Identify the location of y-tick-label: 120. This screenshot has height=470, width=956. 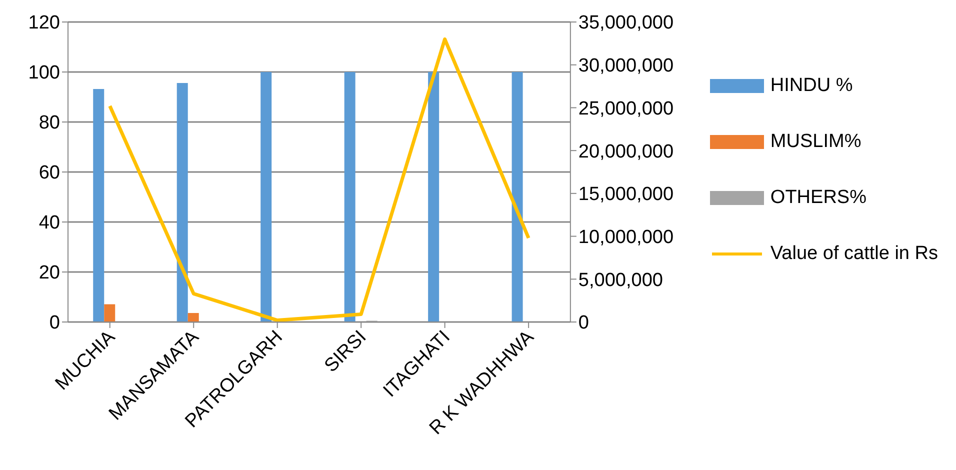
(44, 23).